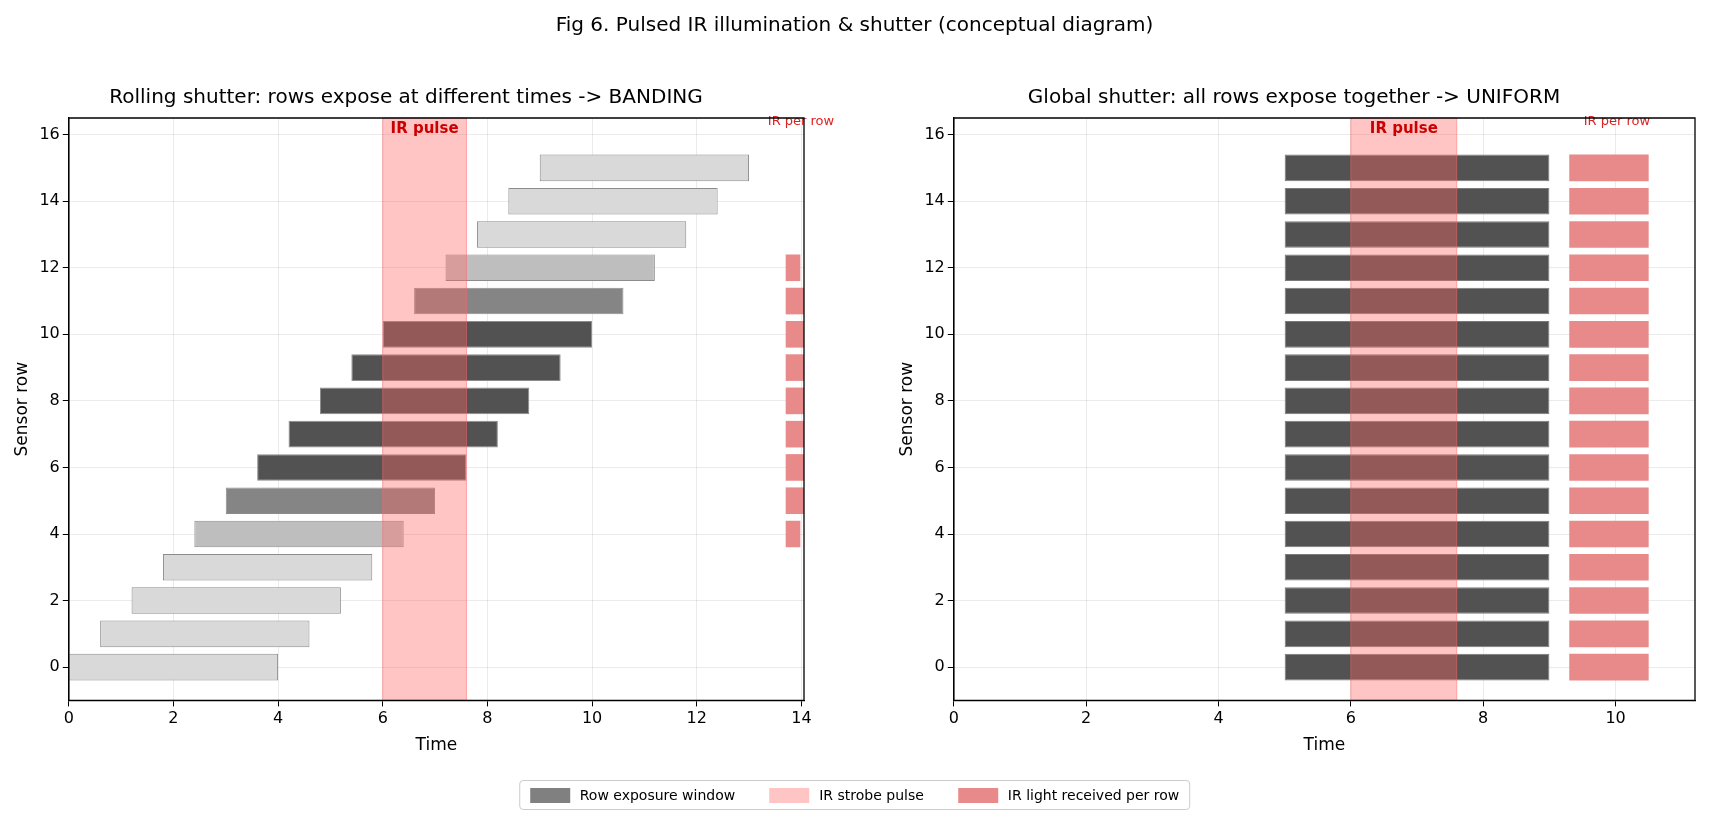 The width and height of the screenshot is (1709, 830). Describe the element at coordinates (406, 96) in the screenshot. I see `chart-title: Rolling shutter: rows expose at different times -> BANDING` at that location.